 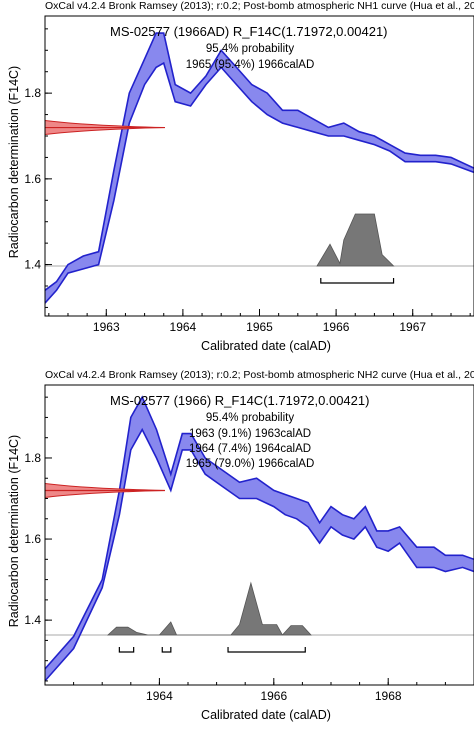 I want to click on probability-range: 1965 (95.4%) 1966calAD, so click(x=250, y=65).